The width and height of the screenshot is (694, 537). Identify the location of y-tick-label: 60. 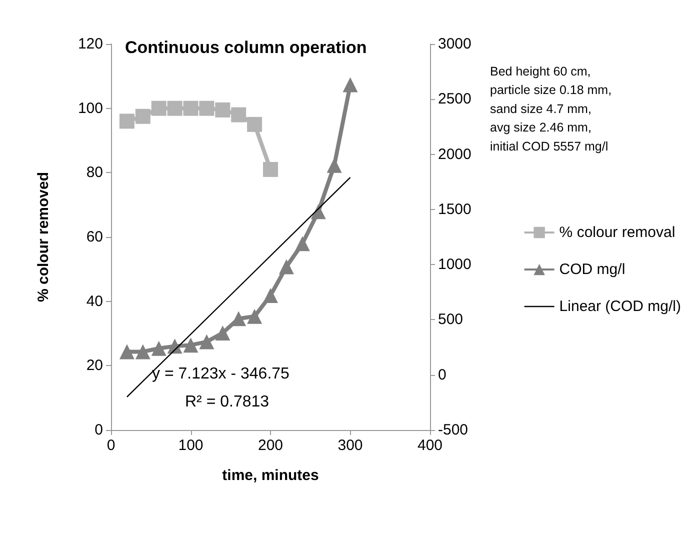
(94, 237).